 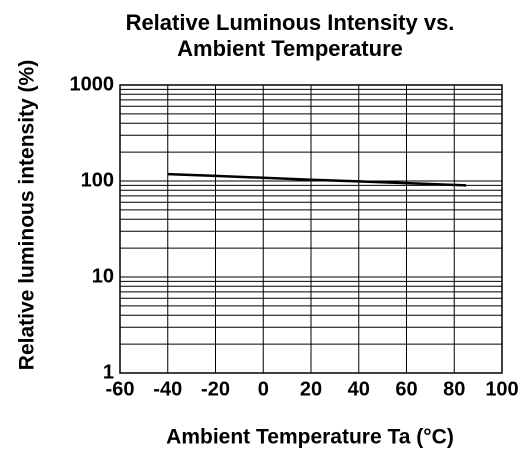 I want to click on x-tick-label: -20, so click(x=215, y=389).